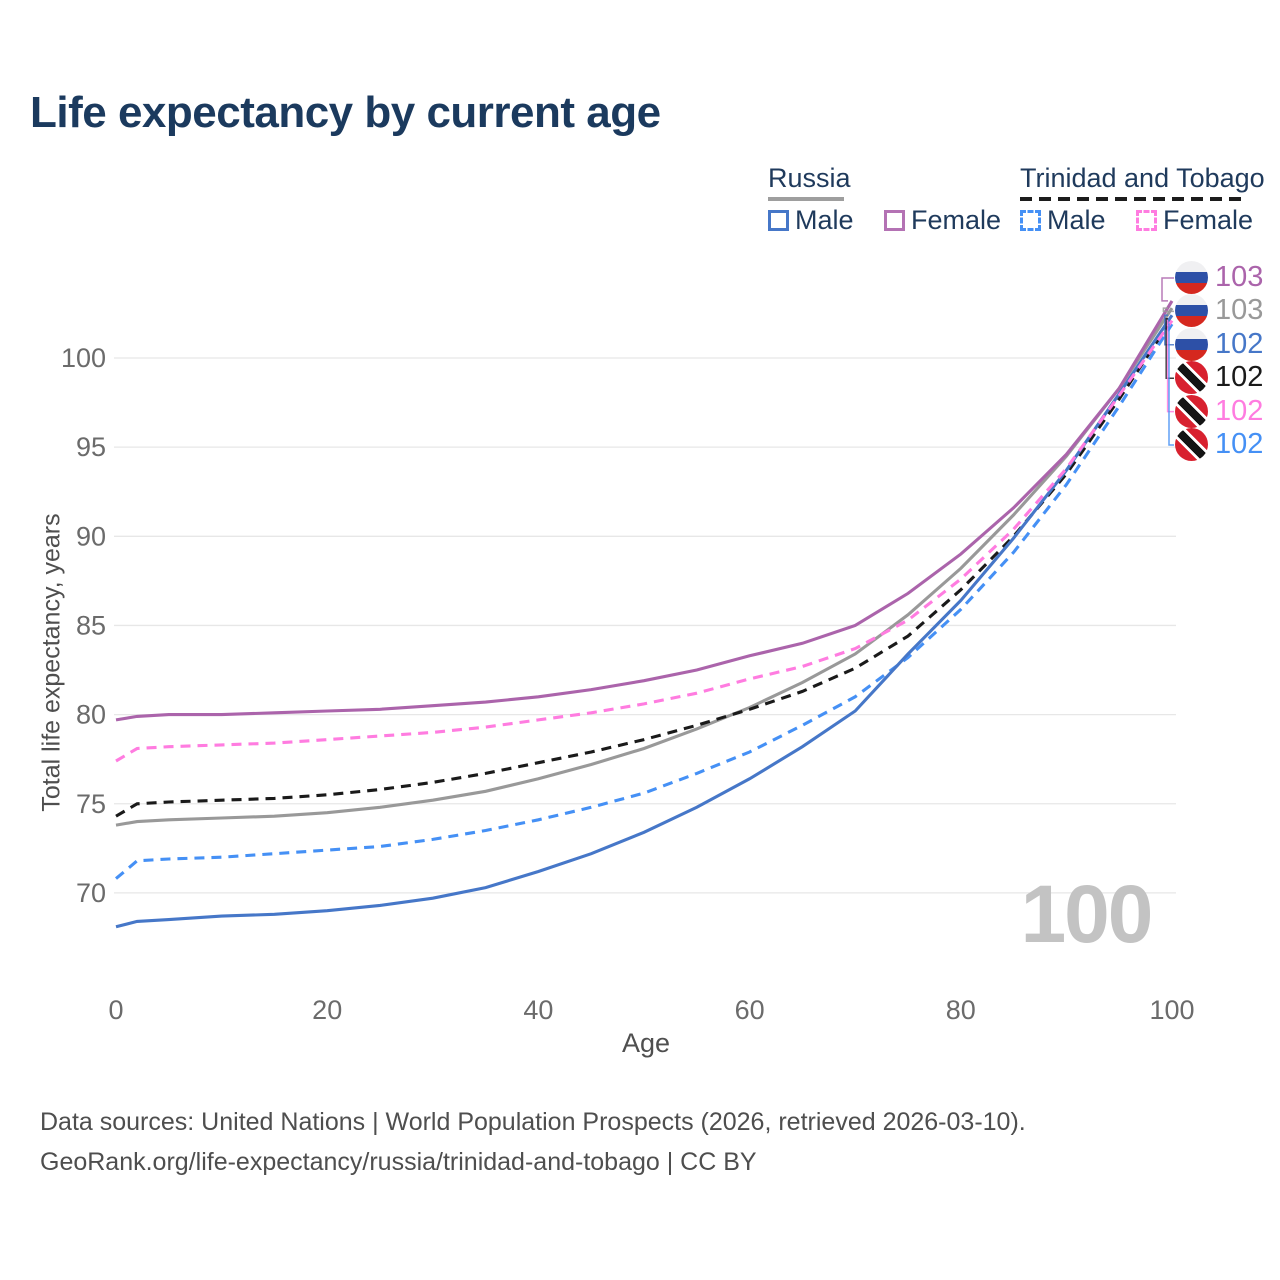  I want to click on y-tick-85: 85, so click(91, 625).